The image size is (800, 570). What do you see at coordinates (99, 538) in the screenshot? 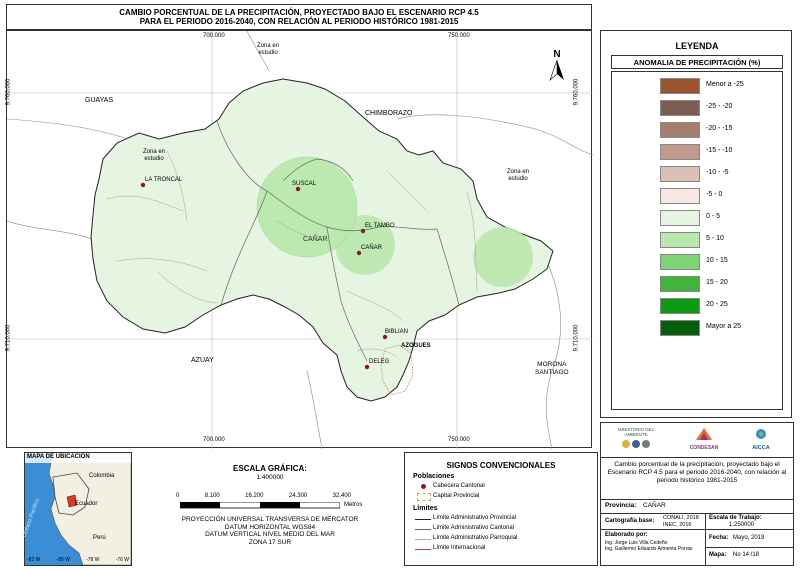
I see `locator-peru: Perú` at bounding box center [99, 538].